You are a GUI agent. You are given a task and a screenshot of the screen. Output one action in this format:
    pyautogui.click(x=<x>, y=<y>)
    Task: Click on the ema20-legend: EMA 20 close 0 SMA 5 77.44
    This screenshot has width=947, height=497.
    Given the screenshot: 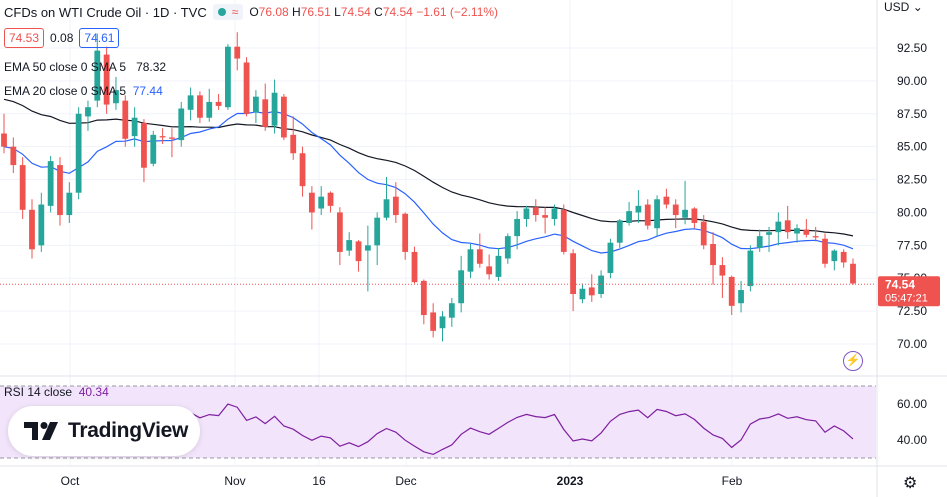 What is the action you would take?
    pyautogui.click(x=83, y=91)
    